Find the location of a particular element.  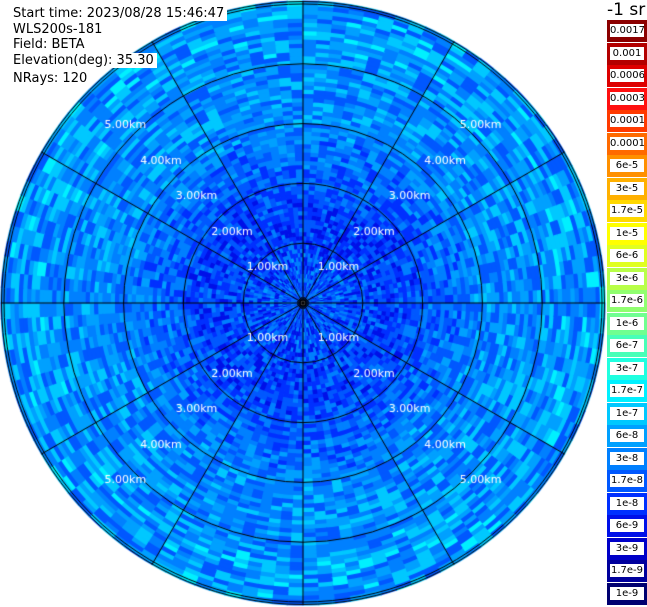

colorbar-label: 3e-6 is located at coordinates (627, 278).